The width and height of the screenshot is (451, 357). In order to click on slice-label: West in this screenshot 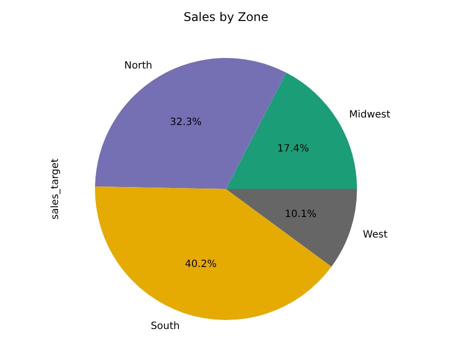, I will do `click(375, 234)`.